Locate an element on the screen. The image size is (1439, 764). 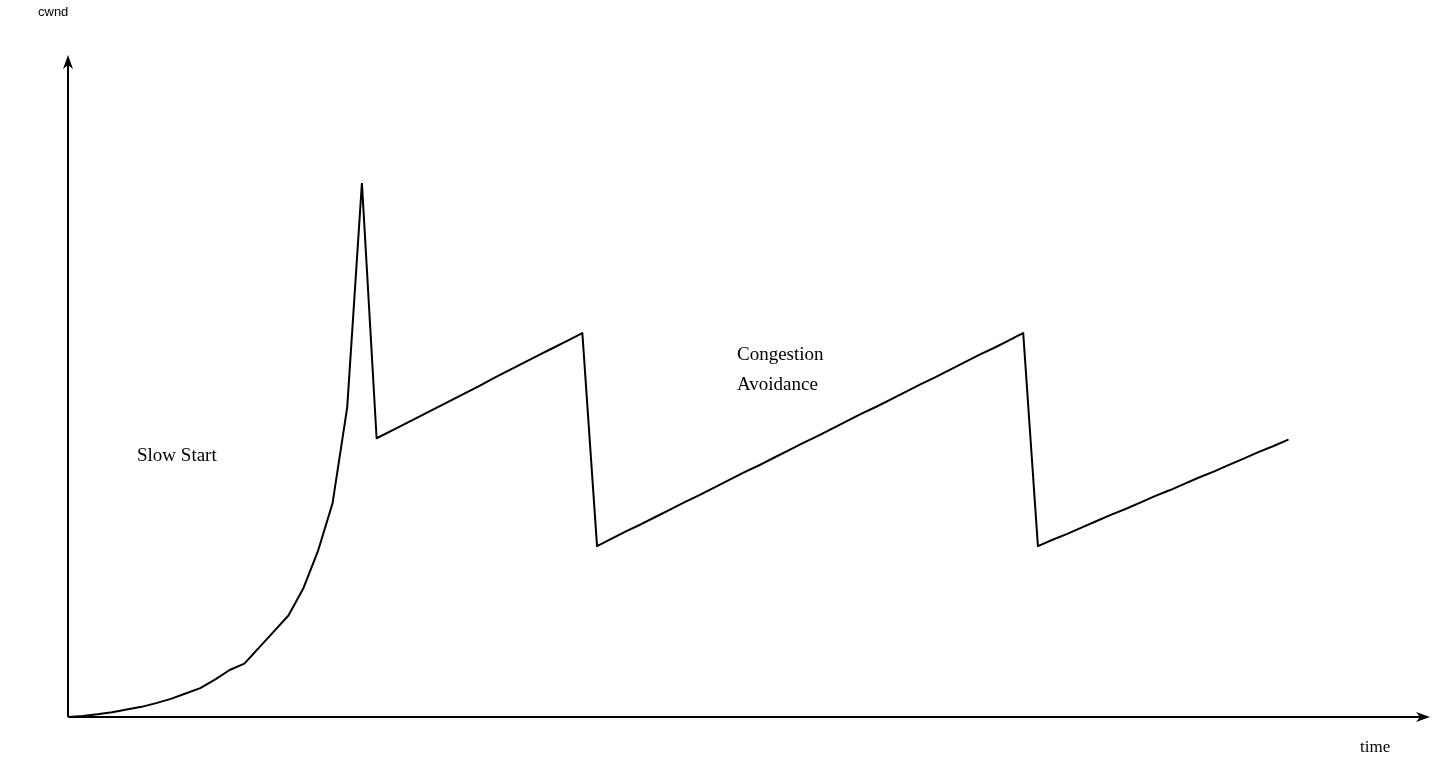
annotation: Slow Start is located at coordinates (177, 454).